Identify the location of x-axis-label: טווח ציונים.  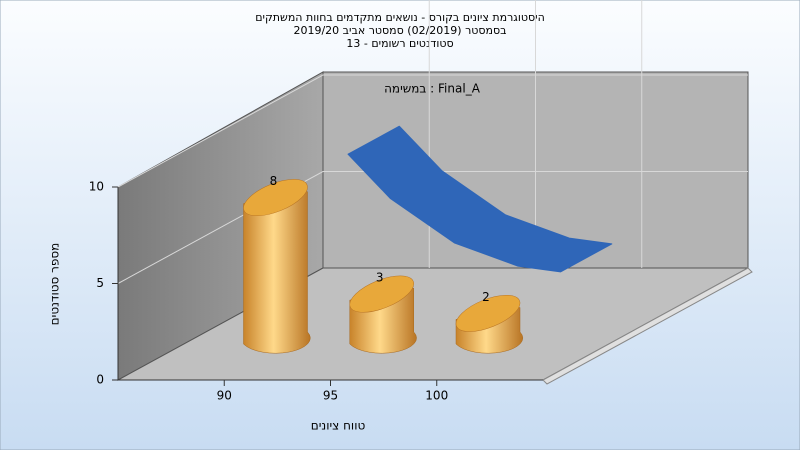
(338, 426).